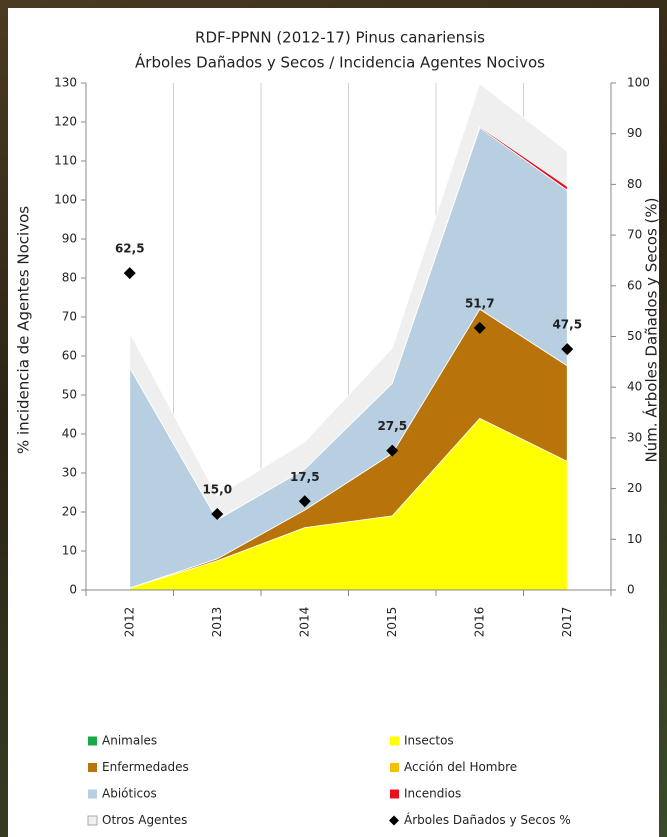  Describe the element at coordinates (429, 741) in the screenshot. I see `legend-label: Insectos` at that location.